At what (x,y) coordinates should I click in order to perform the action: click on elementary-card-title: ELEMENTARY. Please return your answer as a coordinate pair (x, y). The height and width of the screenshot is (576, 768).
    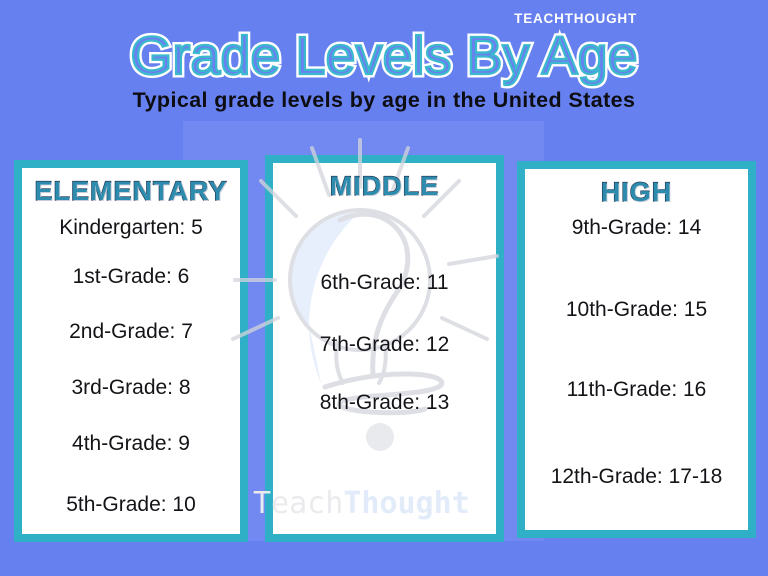
    Looking at the image, I should click on (131, 190).